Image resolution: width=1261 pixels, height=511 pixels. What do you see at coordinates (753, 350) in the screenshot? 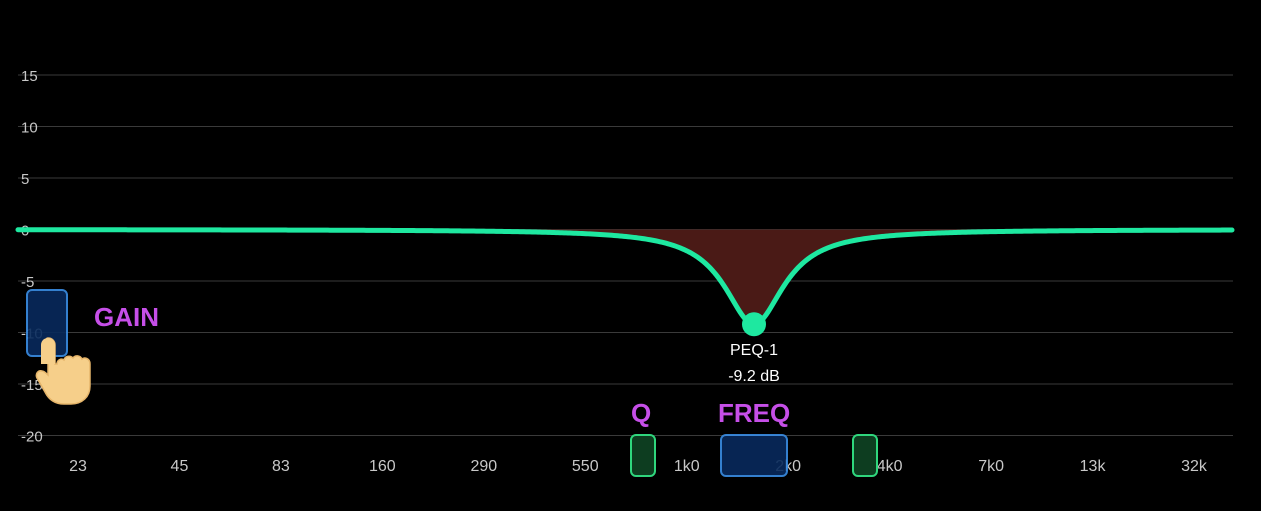
I see `eq-point-name: PEQ-1` at bounding box center [753, 350].